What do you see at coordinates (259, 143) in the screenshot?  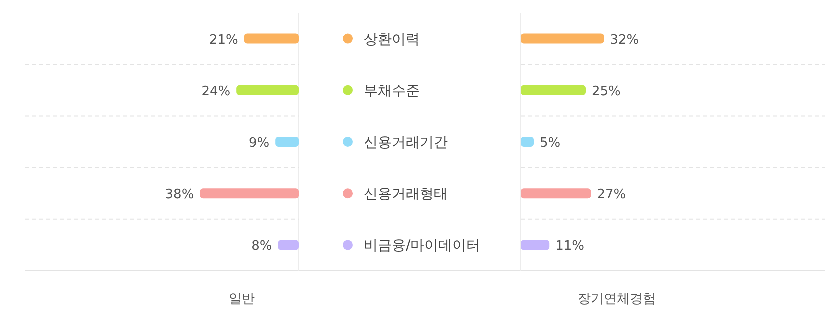 I see `data-label: 9%` at bounding box center [259, 143].